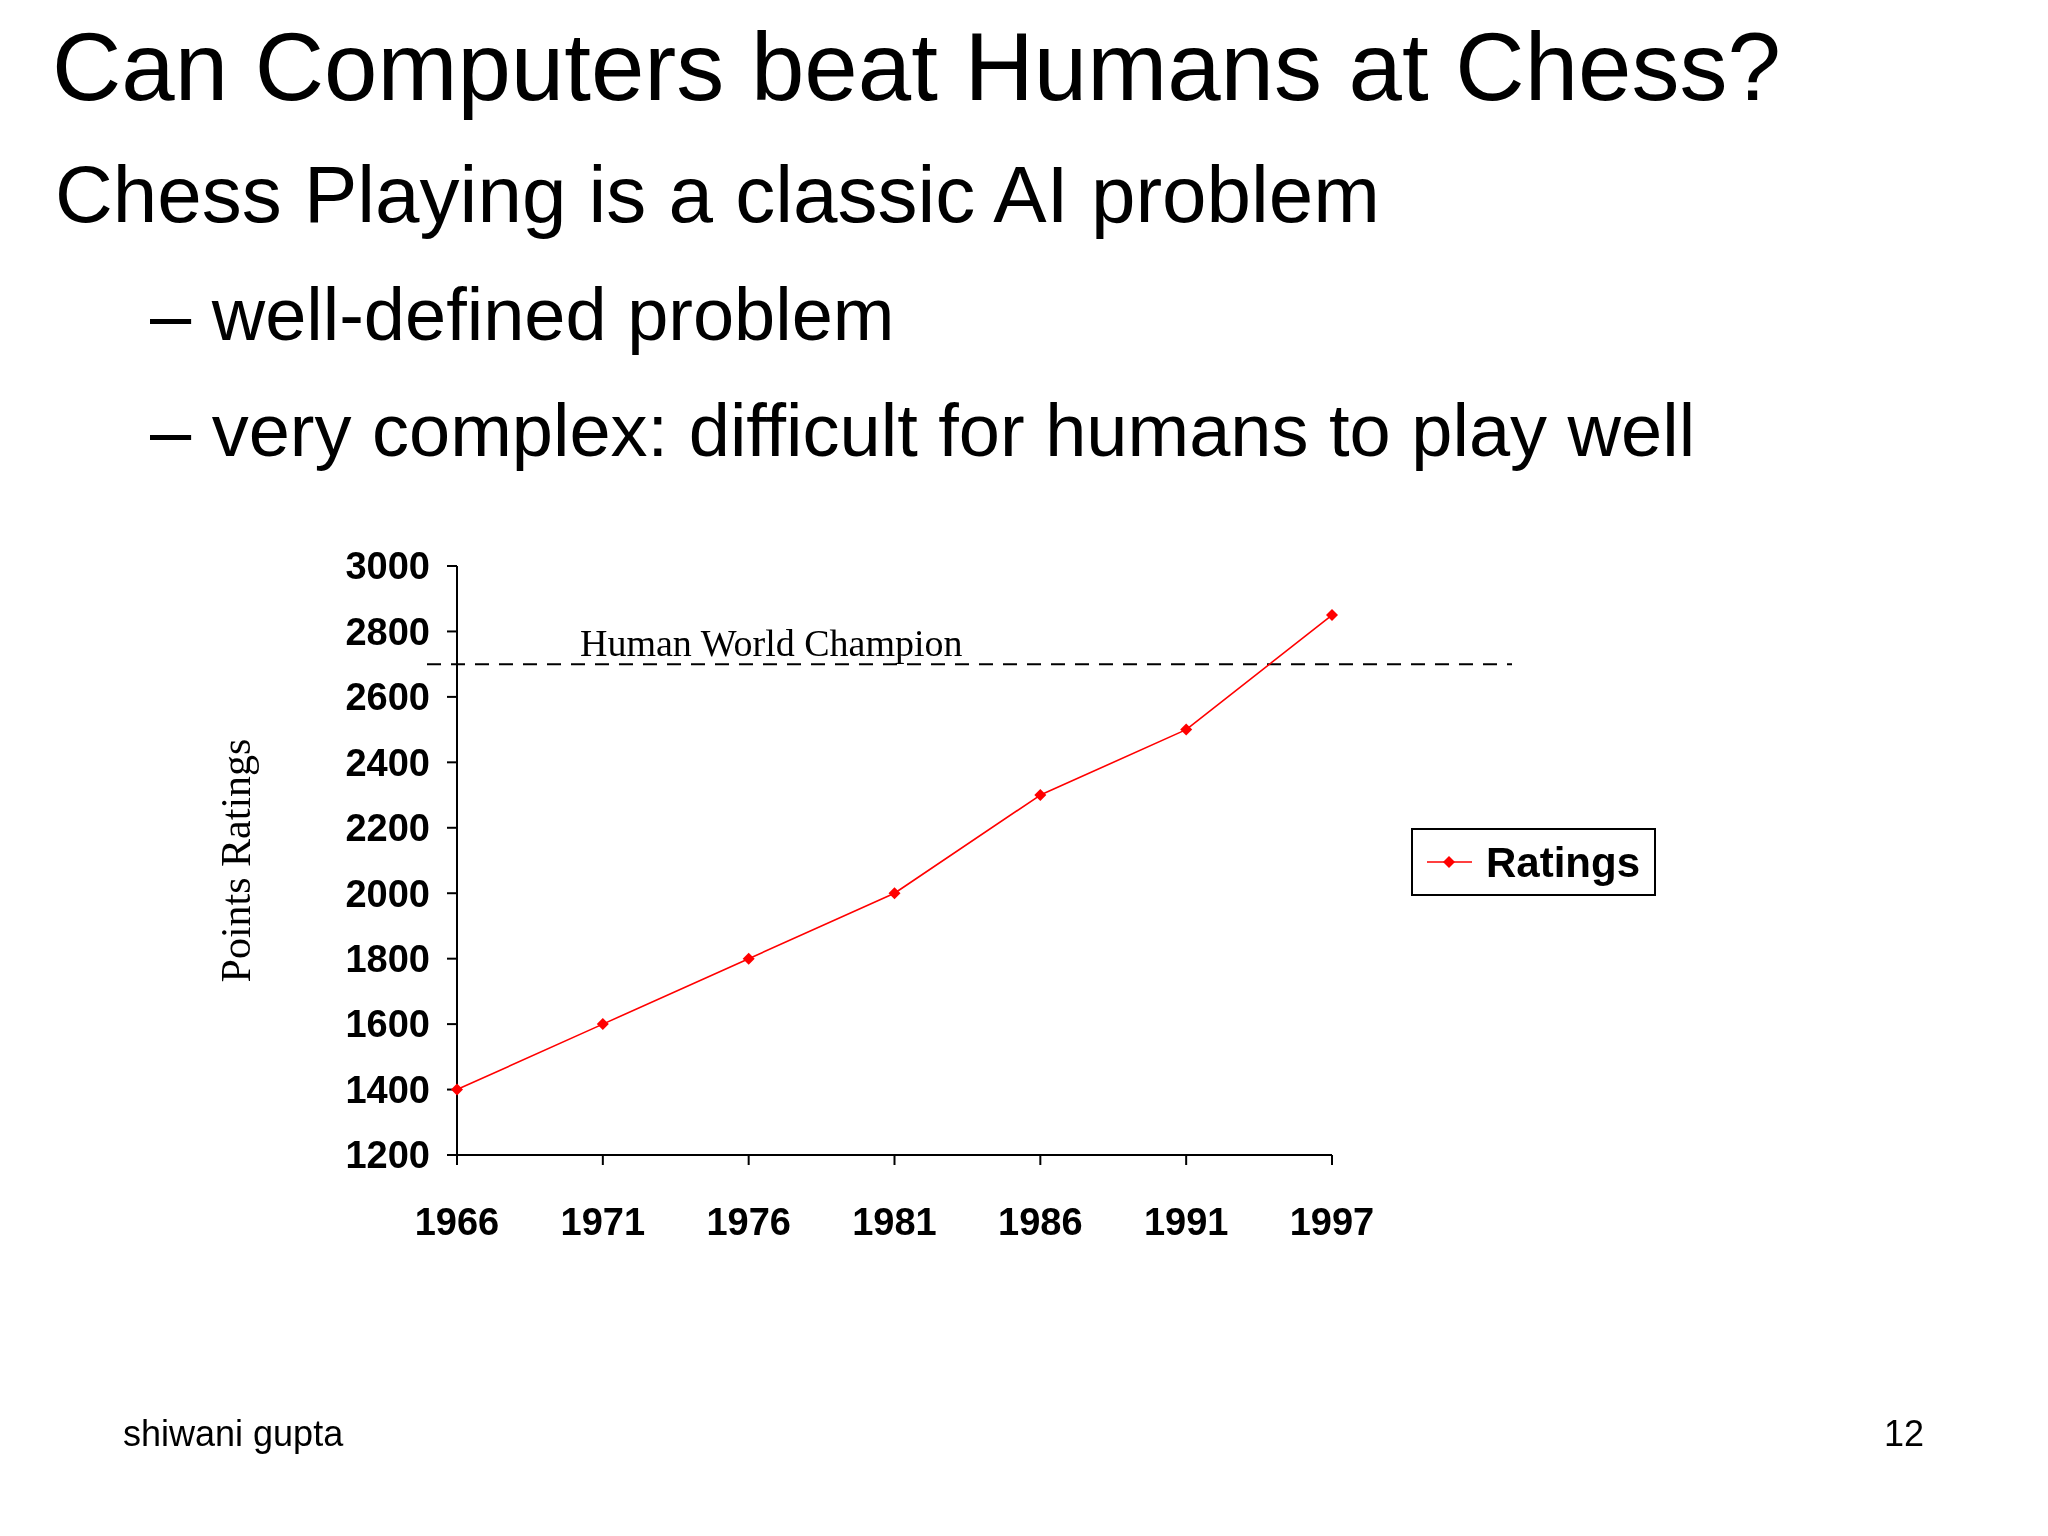  Describe the element at coordinates (717, 194) in the screenshot. I see `chart-subtitle: Chess Playing is a classic AI problem` at that location.